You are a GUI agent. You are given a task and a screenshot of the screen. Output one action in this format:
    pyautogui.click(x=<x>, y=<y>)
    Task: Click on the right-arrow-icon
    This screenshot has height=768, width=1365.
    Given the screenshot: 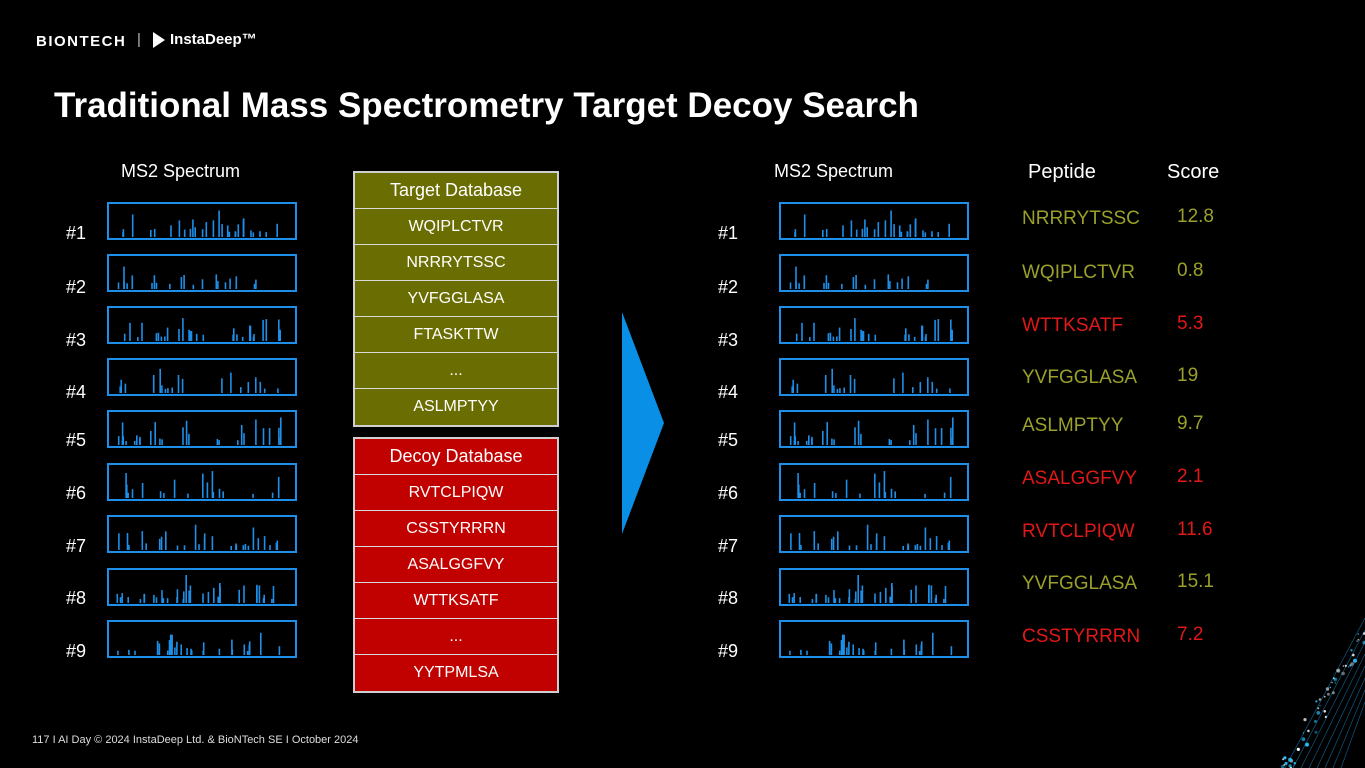 What is the action you would take?
    pyautogui.click(x=643, y=423)
    